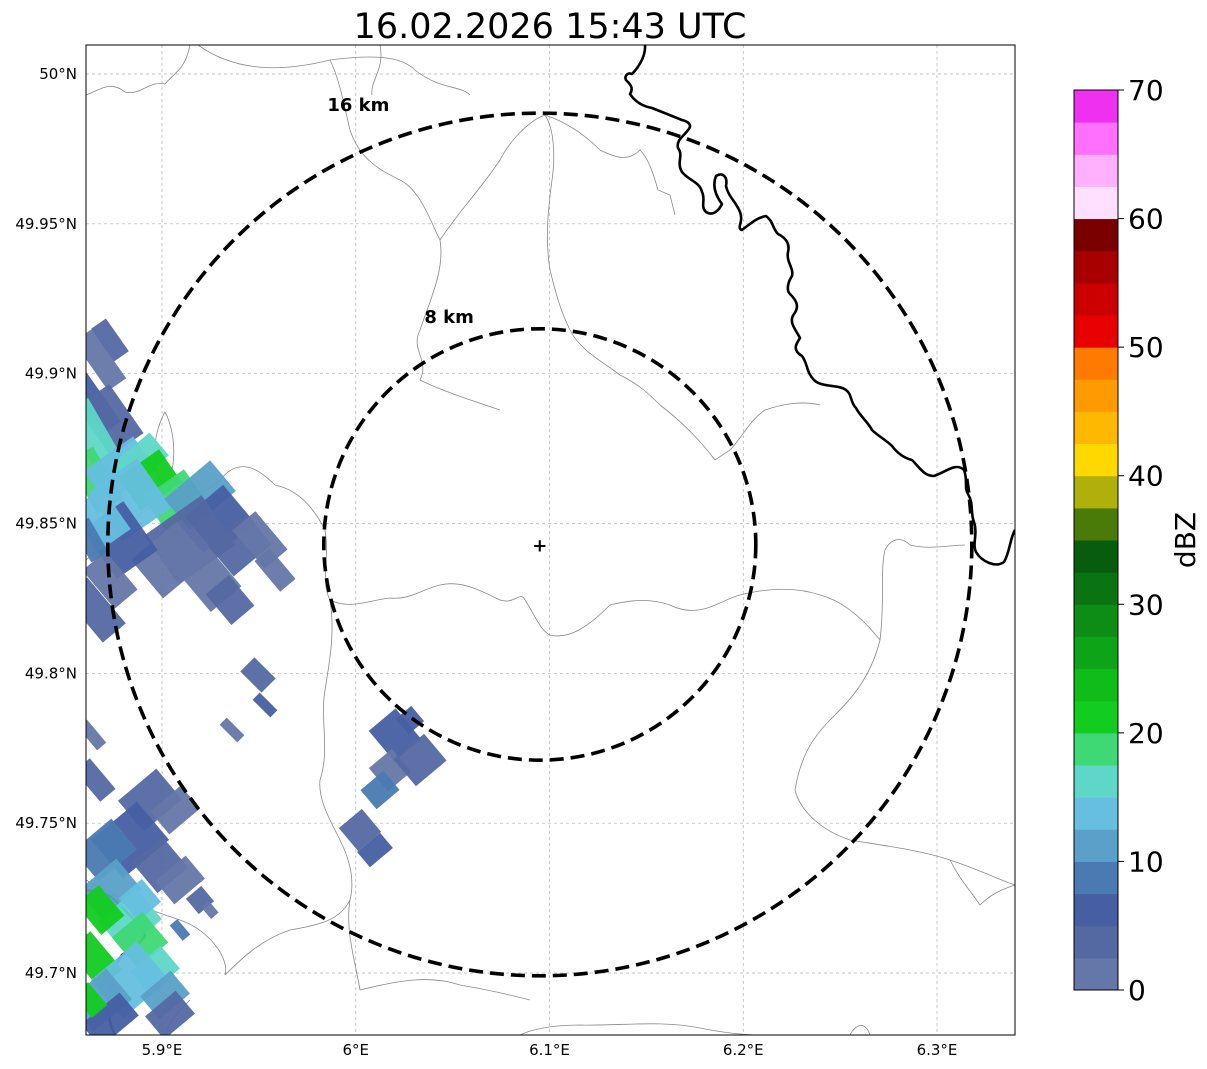  What do you see at coordinates (937, 1050) in the screenshot?
I see `lon-tick-label: 6.3°E` at bounding box center [937, 1050].